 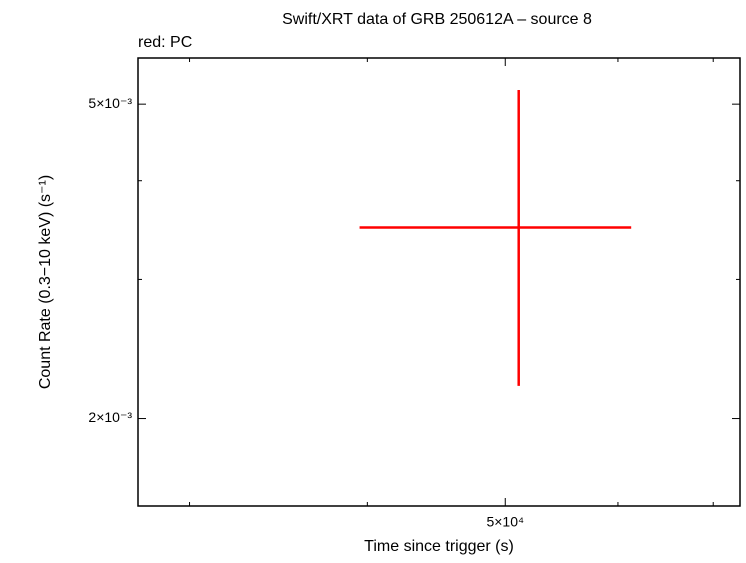 What do you see at coordinates (165, 42) in the screenshot?
I see `subtitle: red: PC` at bounding box center [165, 42].